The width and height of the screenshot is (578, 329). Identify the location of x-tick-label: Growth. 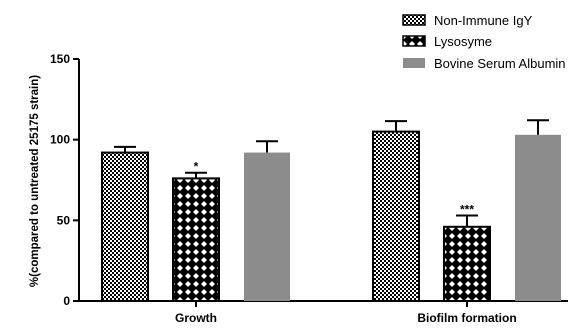
(196, 318).